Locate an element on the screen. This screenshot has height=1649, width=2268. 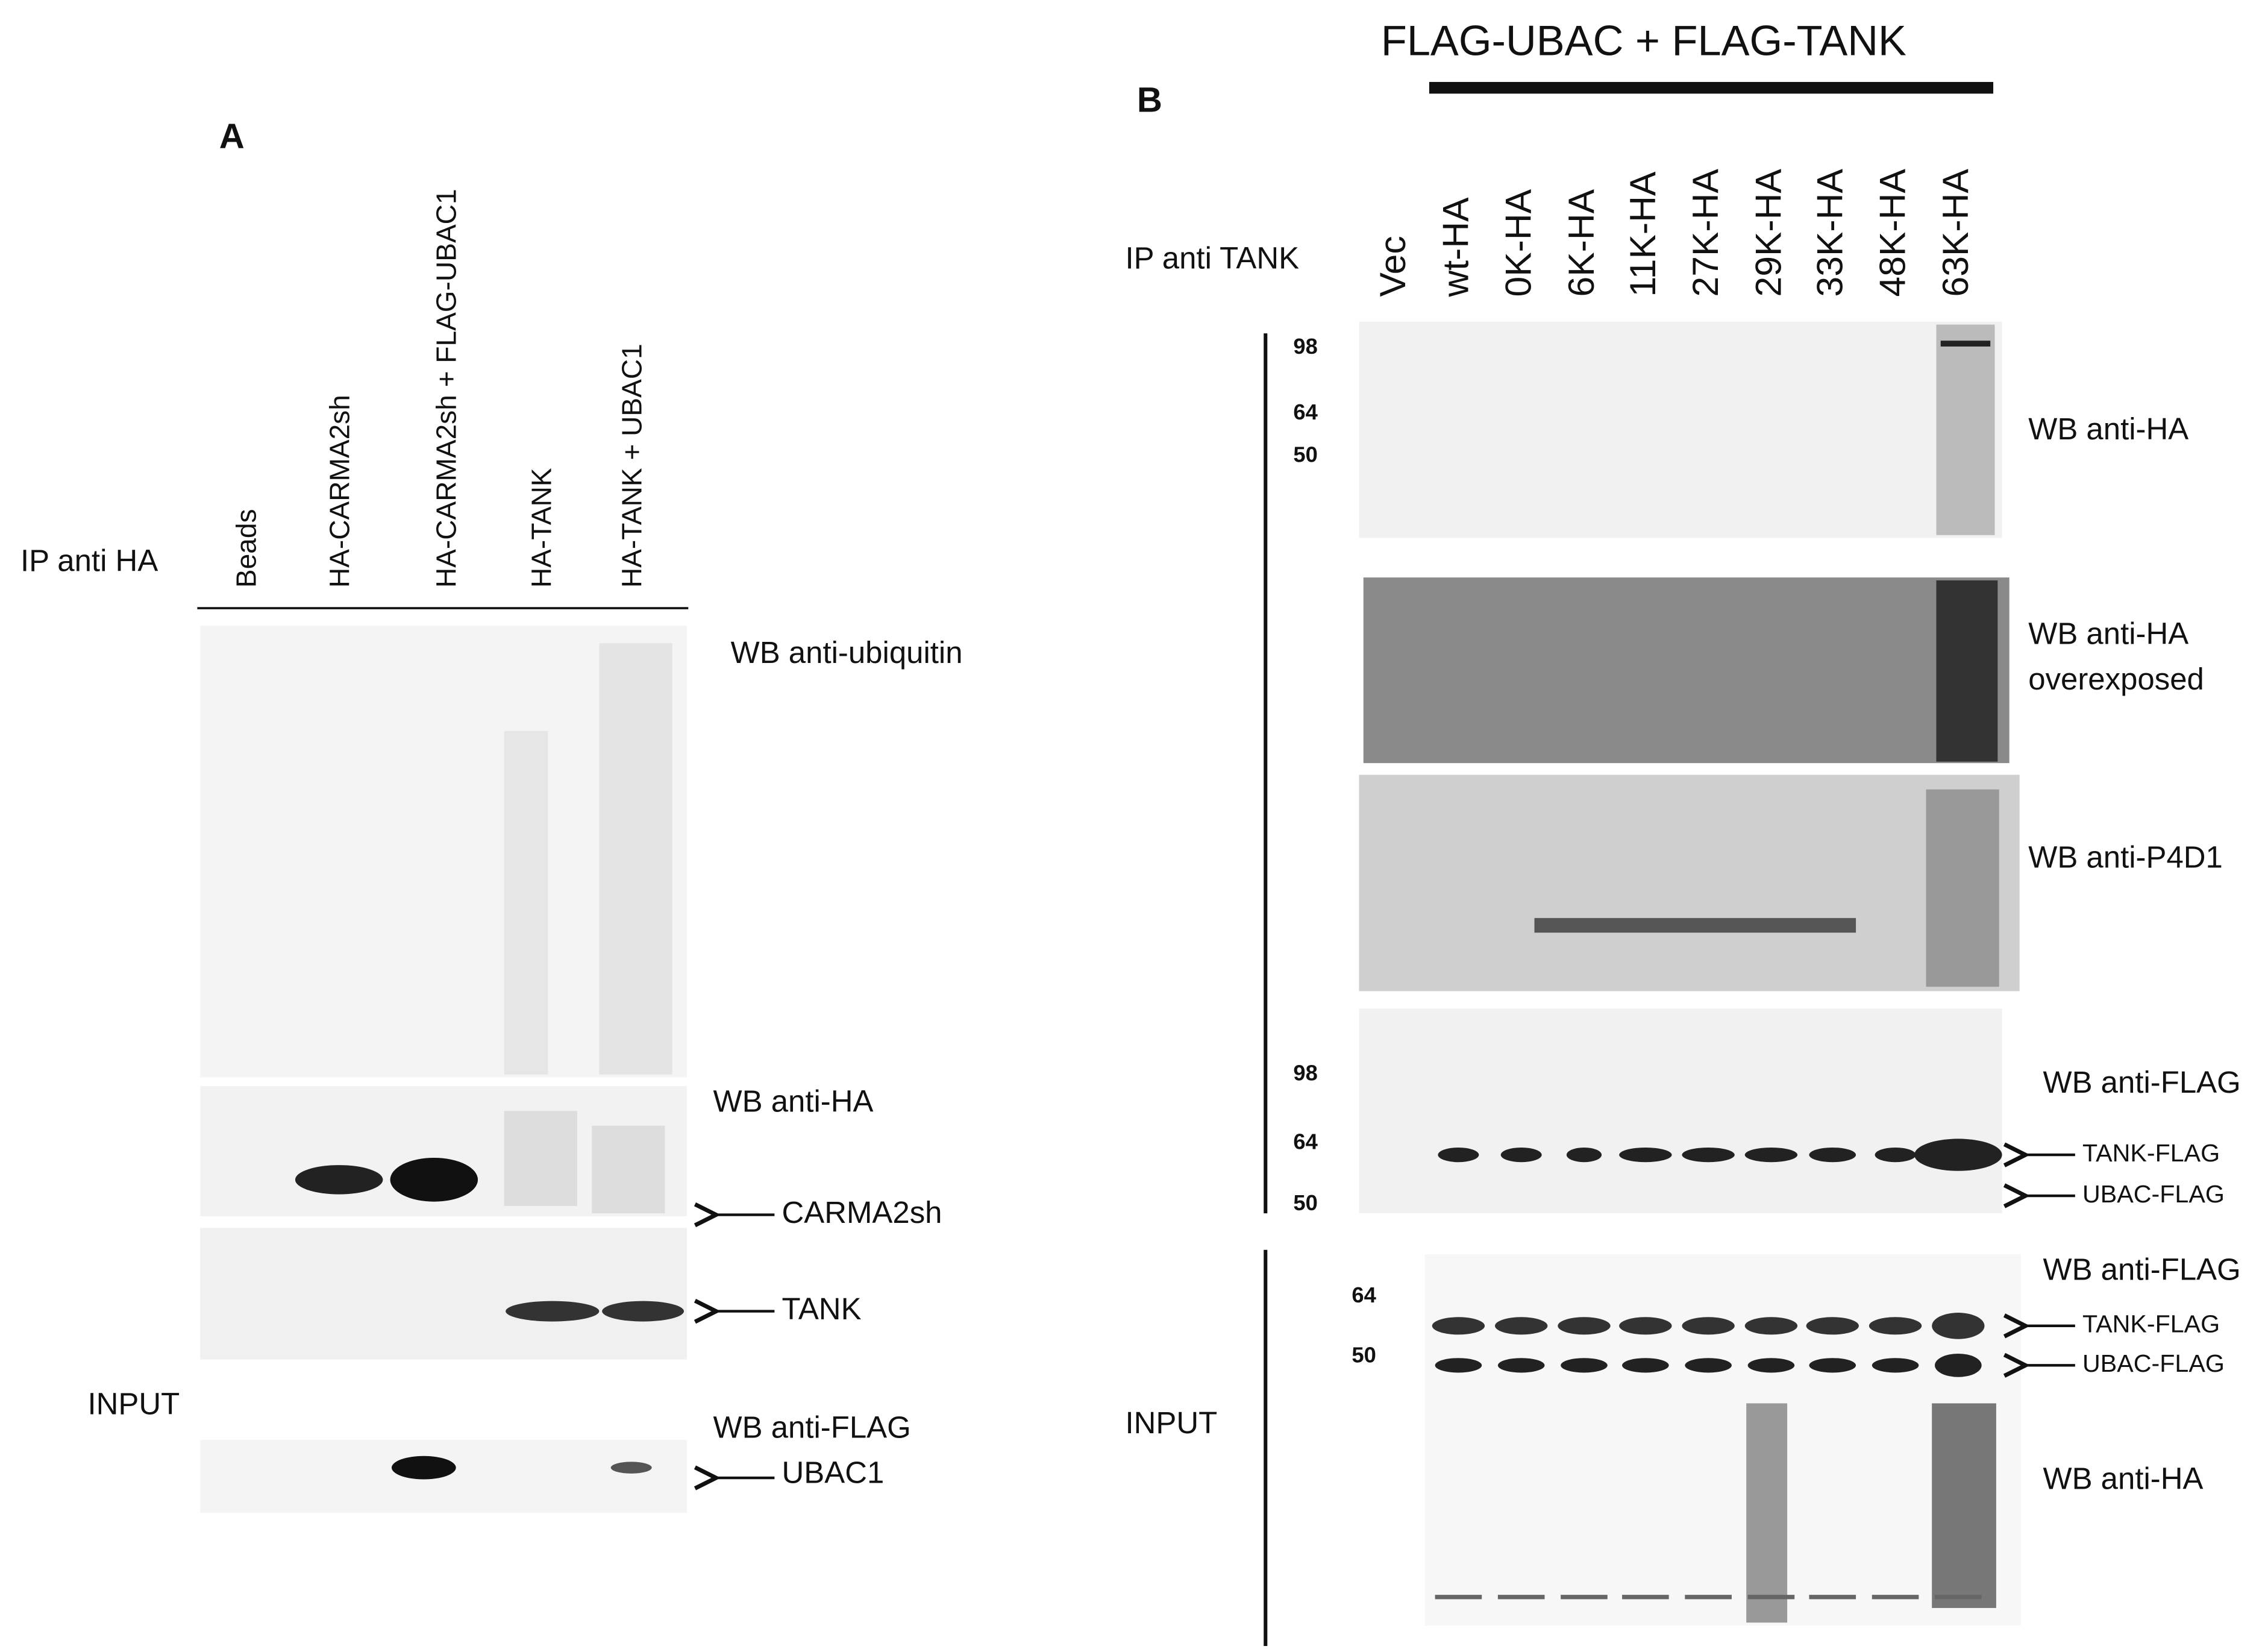
lane-label: 29K-HA is located at coordinates (1767, 233).